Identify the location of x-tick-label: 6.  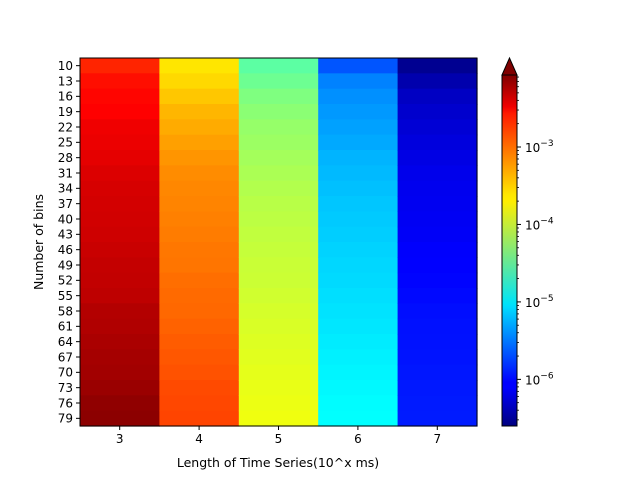
(358, 439).